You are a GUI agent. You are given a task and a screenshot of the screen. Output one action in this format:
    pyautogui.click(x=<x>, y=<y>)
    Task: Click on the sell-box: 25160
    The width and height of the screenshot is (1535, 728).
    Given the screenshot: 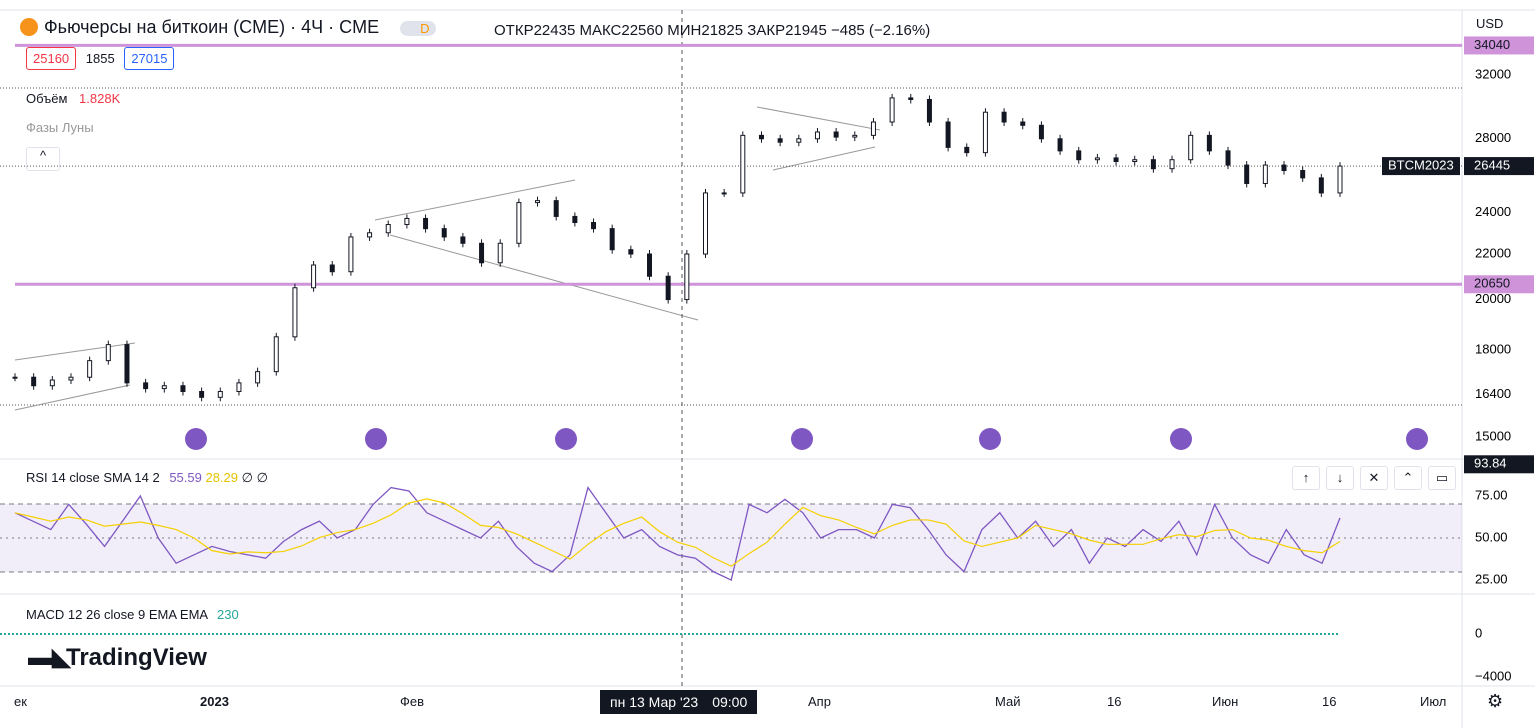 What is the action you would take?
    pyautogui.click(x=51, y=58)
    